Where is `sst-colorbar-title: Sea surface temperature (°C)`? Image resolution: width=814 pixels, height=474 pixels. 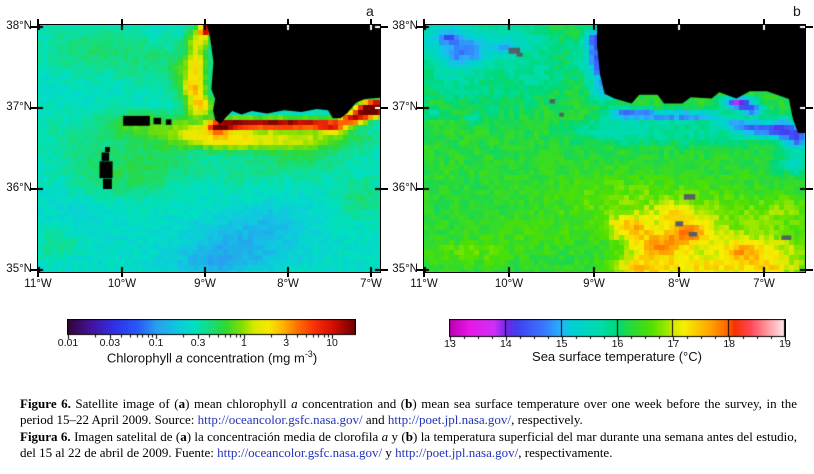 sst-colorbar-title: Sea surface temperature (°C) is located at coordinates (617, 356).